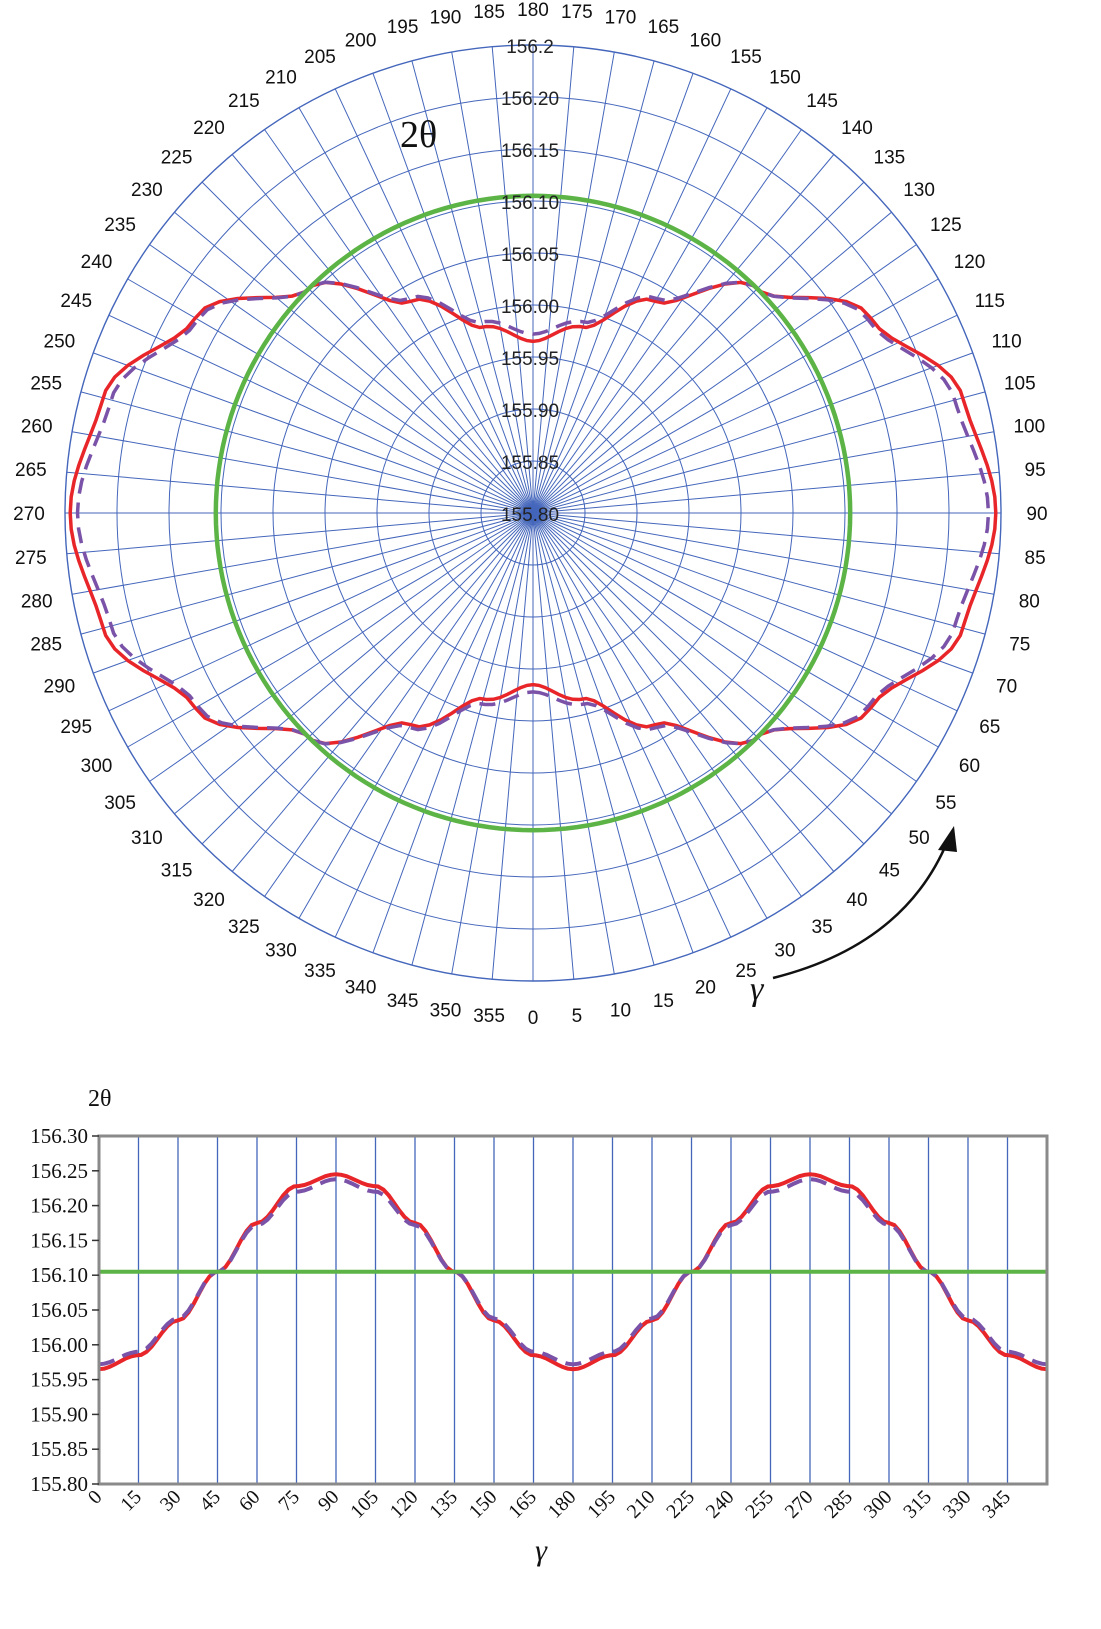  Describe the element at coordinates (446, 1010) in the screenshot. I see `polar-angle-tick: 350` at that location.